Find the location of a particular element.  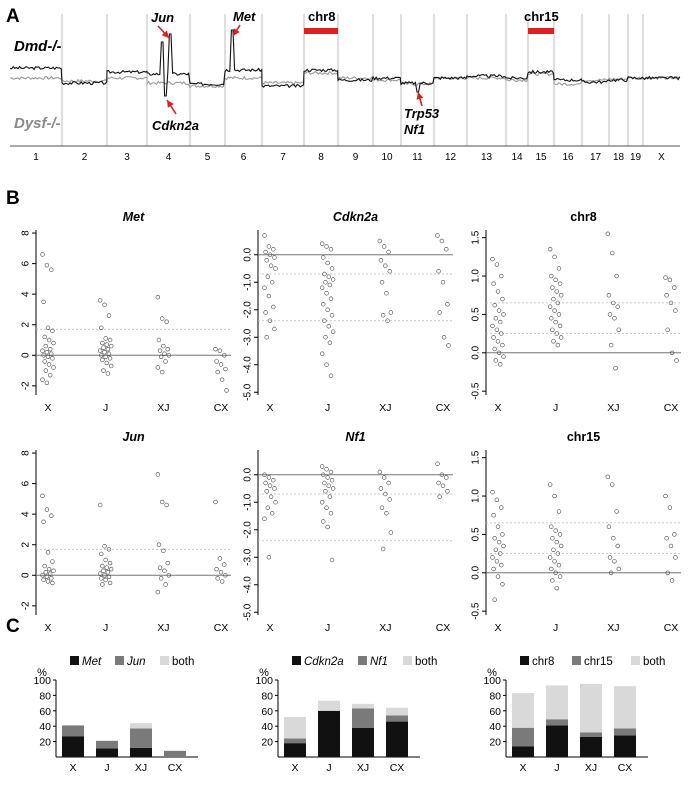

chromosome-label: 15 is located at coordinates (541, 157).